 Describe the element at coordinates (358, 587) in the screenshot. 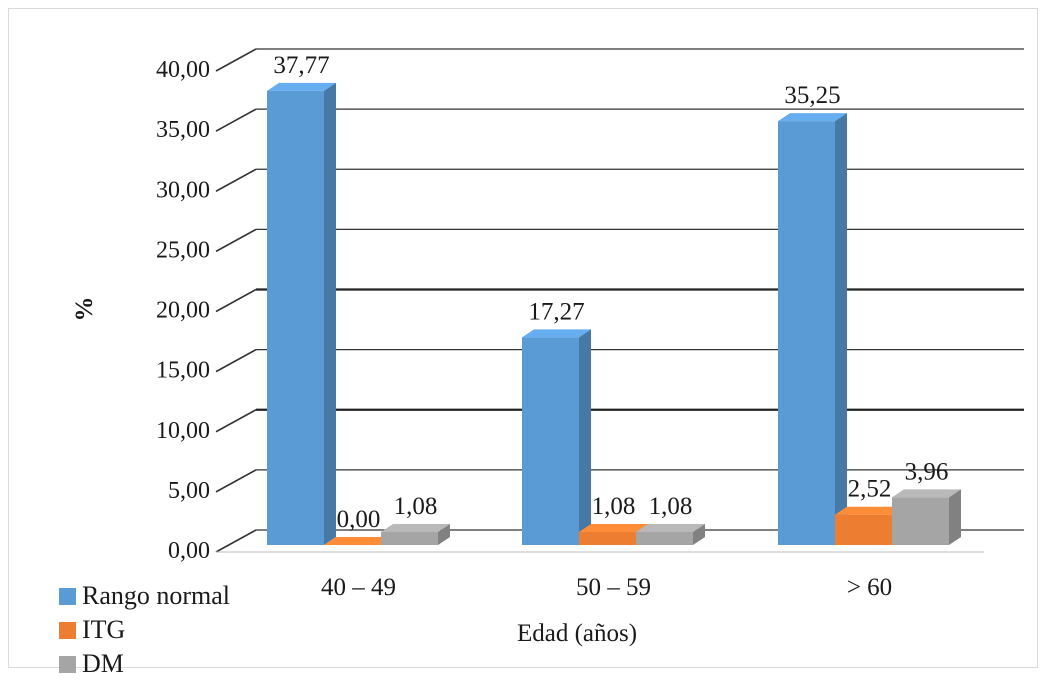

I see `x-tick-label: 40 – 49` at that location.